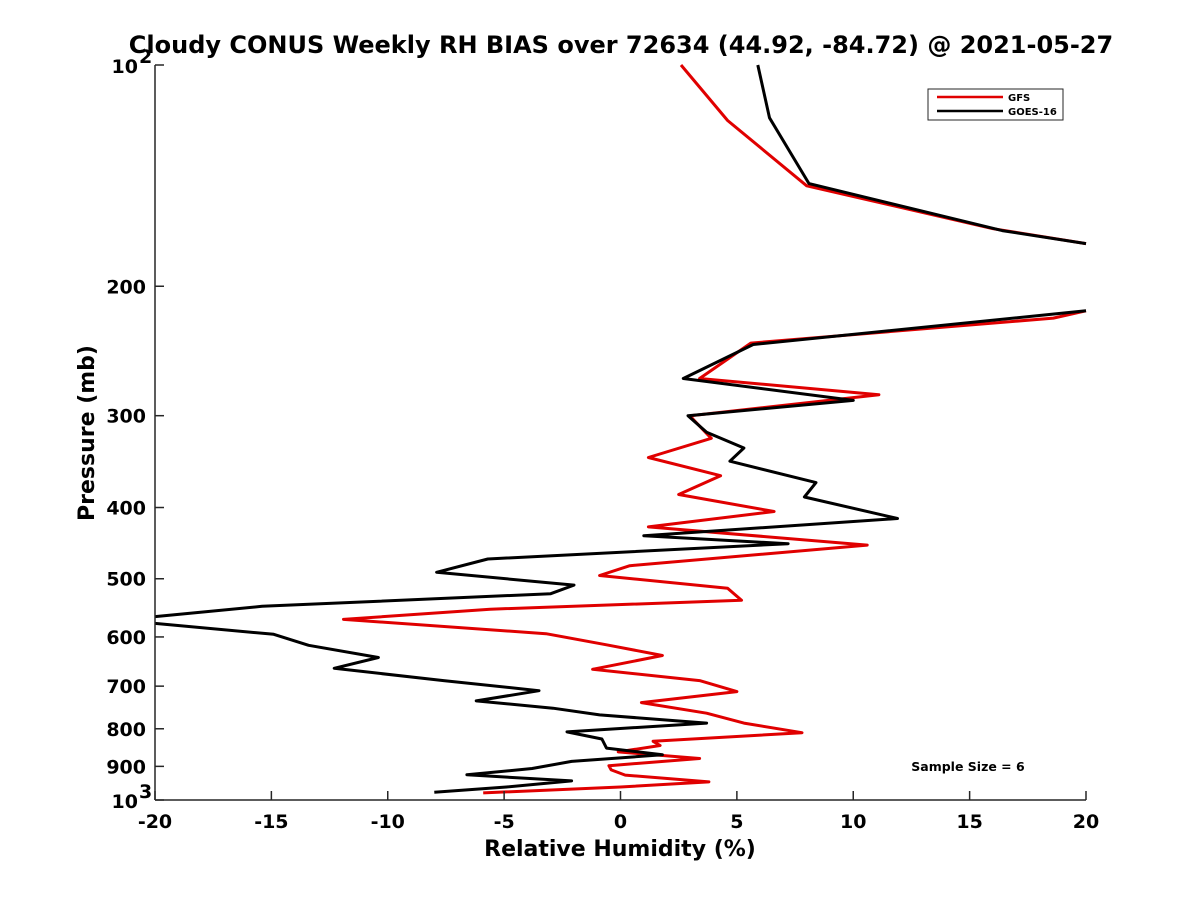 Image resolution: width=1200 pixels, height=900 pixels. What do you see at coordinates (126, 638) in the screenshot?
I see `y-tick-label: 600` at bounding box center [126, 638].